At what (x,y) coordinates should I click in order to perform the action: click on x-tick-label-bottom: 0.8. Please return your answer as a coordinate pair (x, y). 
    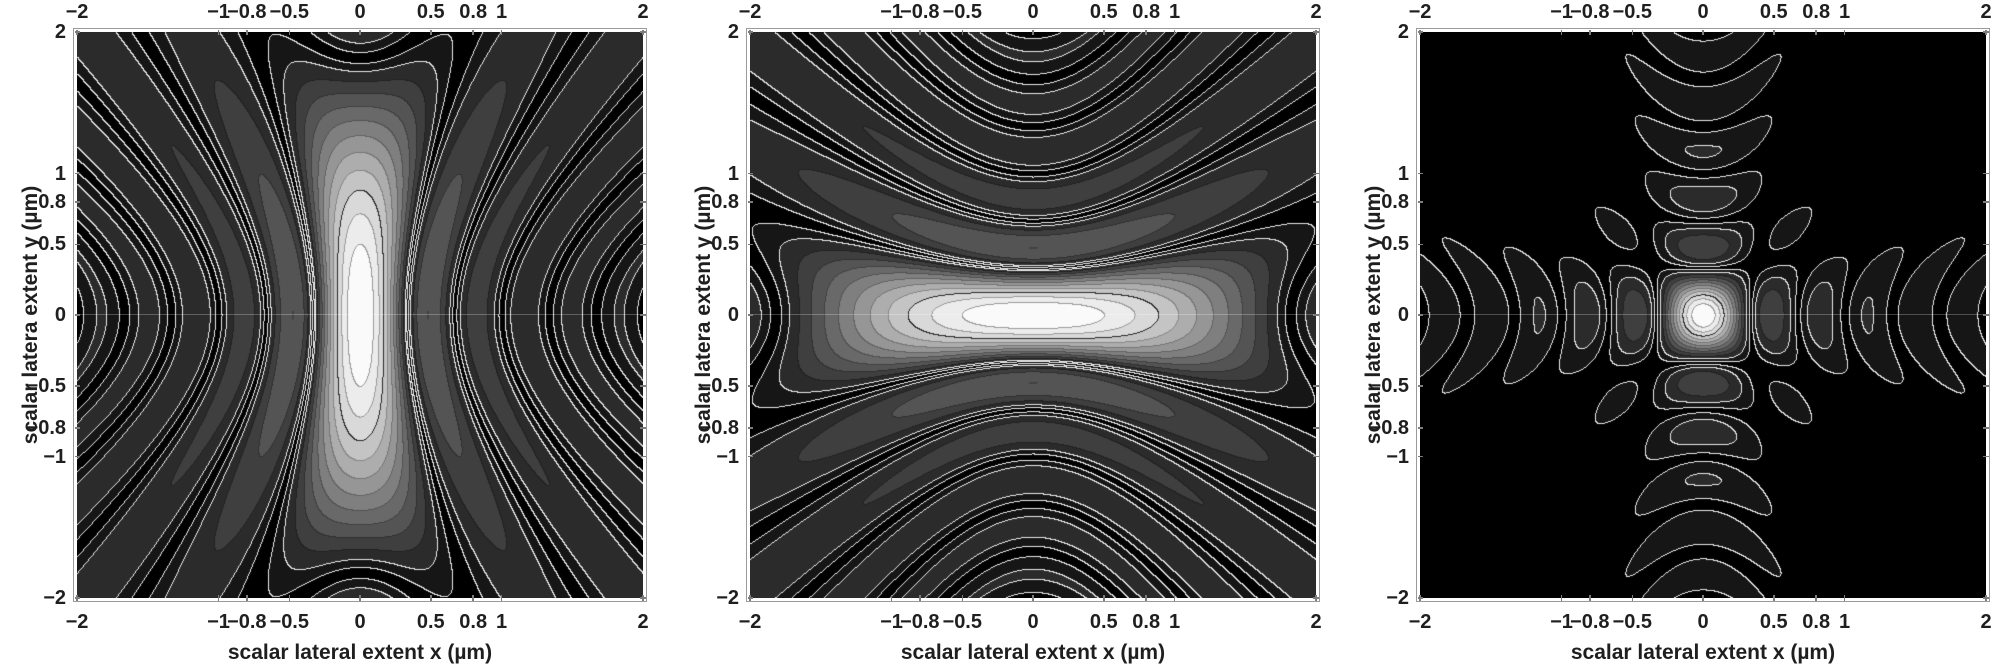
    Looking at the image, I should click on (473, 622).